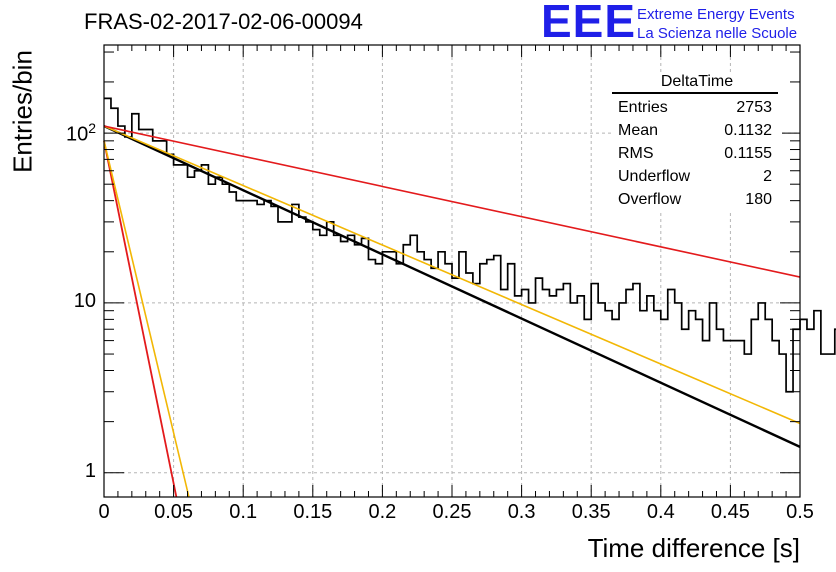 The width and height of the screenshot is (836, 572). Describe the element at coordinates (748, 153) in the screenshot. I see `stats-value: 0.1155` at that location.